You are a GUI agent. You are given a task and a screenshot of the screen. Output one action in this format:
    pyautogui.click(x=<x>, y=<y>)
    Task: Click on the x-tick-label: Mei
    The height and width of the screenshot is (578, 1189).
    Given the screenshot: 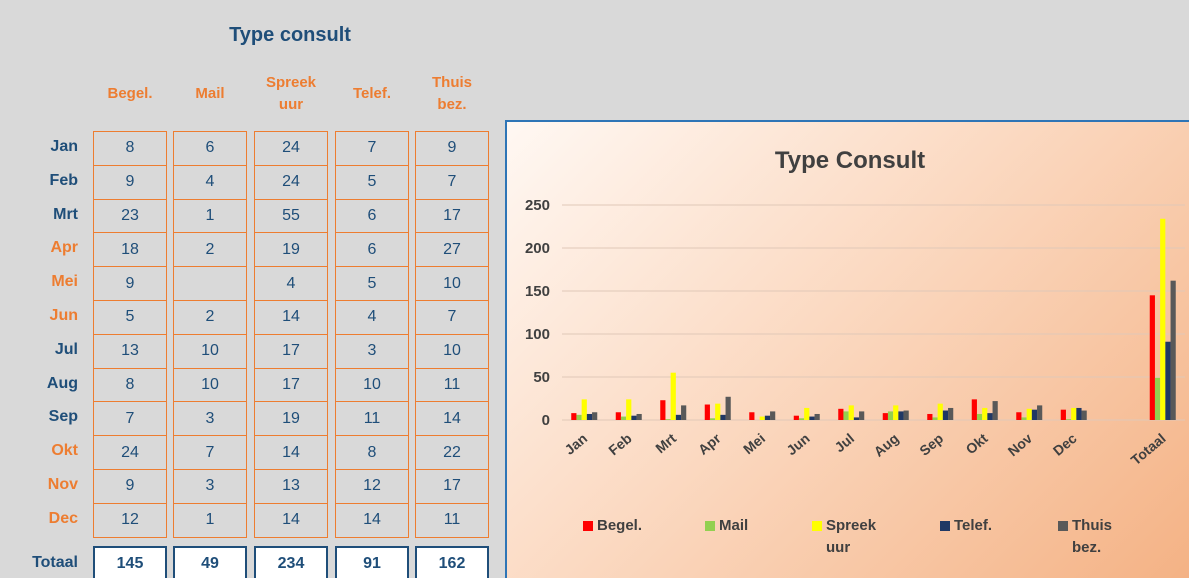 What is the action you would take?
    pyautogui.click(x=754, y=443)
    